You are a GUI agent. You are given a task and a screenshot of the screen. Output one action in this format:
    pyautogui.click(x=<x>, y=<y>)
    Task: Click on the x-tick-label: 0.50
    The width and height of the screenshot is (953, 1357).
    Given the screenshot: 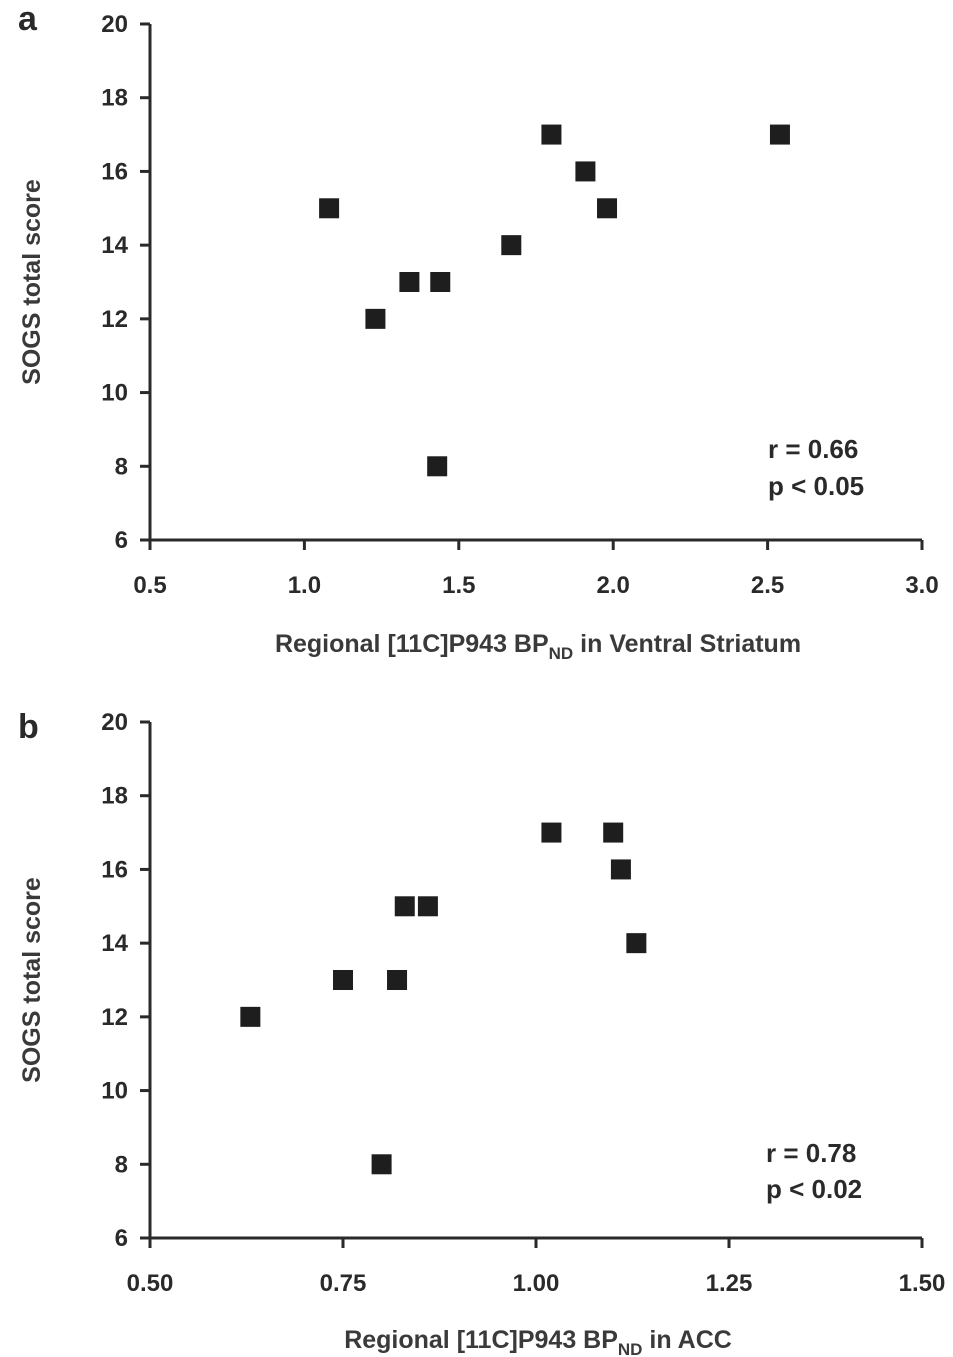 What is the action you would take?
    pyautogui.click(x=150, y=1283)
    